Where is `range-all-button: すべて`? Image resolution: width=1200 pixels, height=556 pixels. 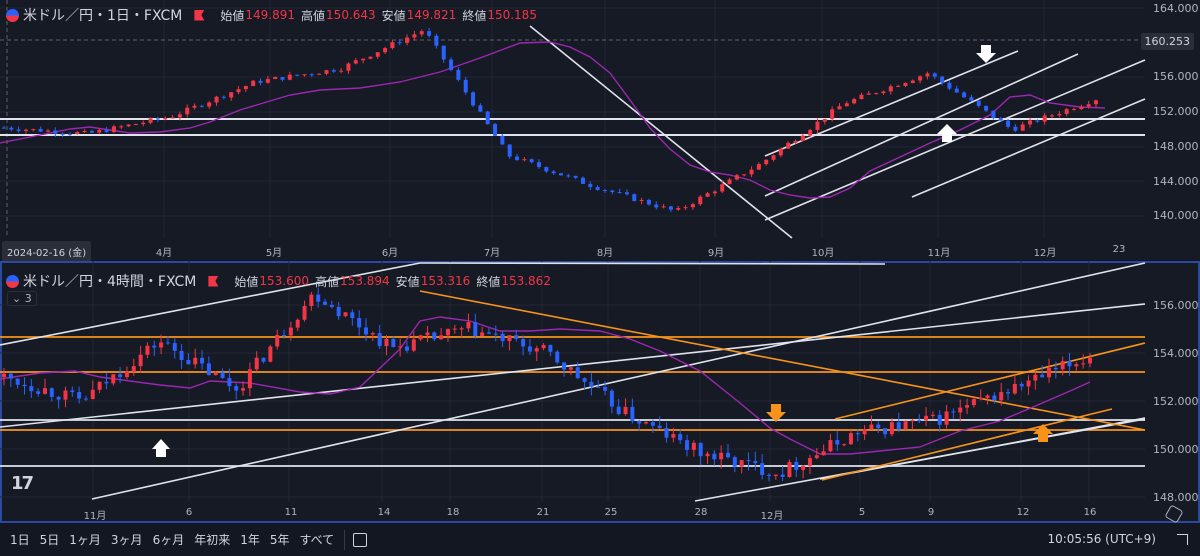 range-all-button: すべて is located at coordinates (317, 540).